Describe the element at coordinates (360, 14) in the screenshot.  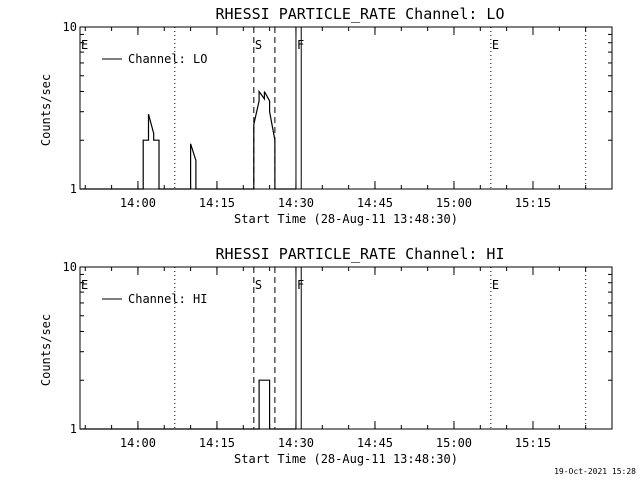
I see `chart-title: RHESSI PARTICLE_RATE Channel: LO` at that location.